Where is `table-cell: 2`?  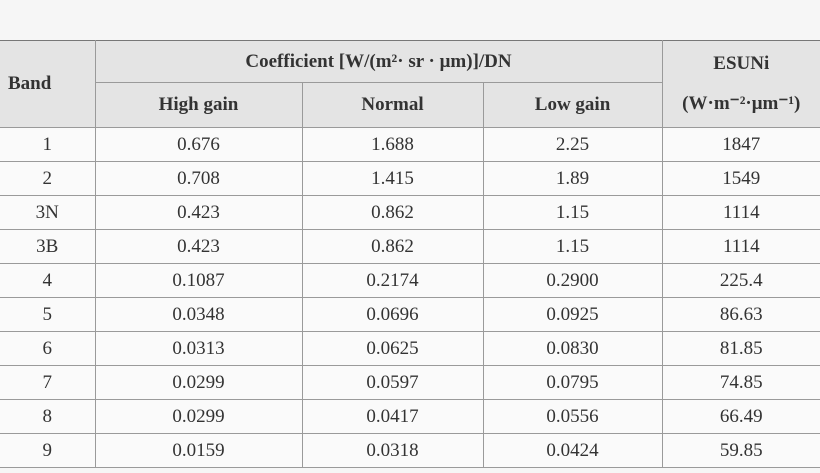
table-cell: 2 is located at coordinates (48, 178).